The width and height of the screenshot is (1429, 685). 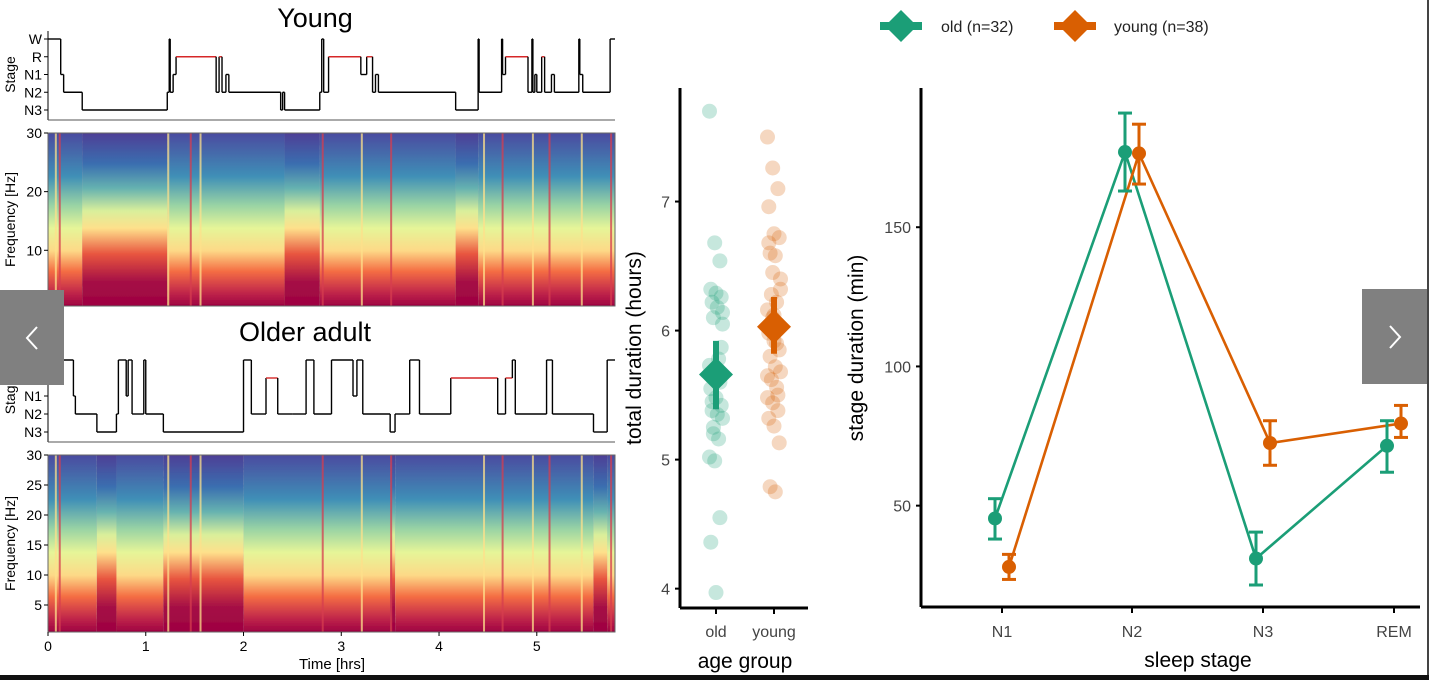 What do you see at coordinates (34, 192) in the screenshot?
I see `spectrogram-tick-label: 20` at bounding box center [34, 192].